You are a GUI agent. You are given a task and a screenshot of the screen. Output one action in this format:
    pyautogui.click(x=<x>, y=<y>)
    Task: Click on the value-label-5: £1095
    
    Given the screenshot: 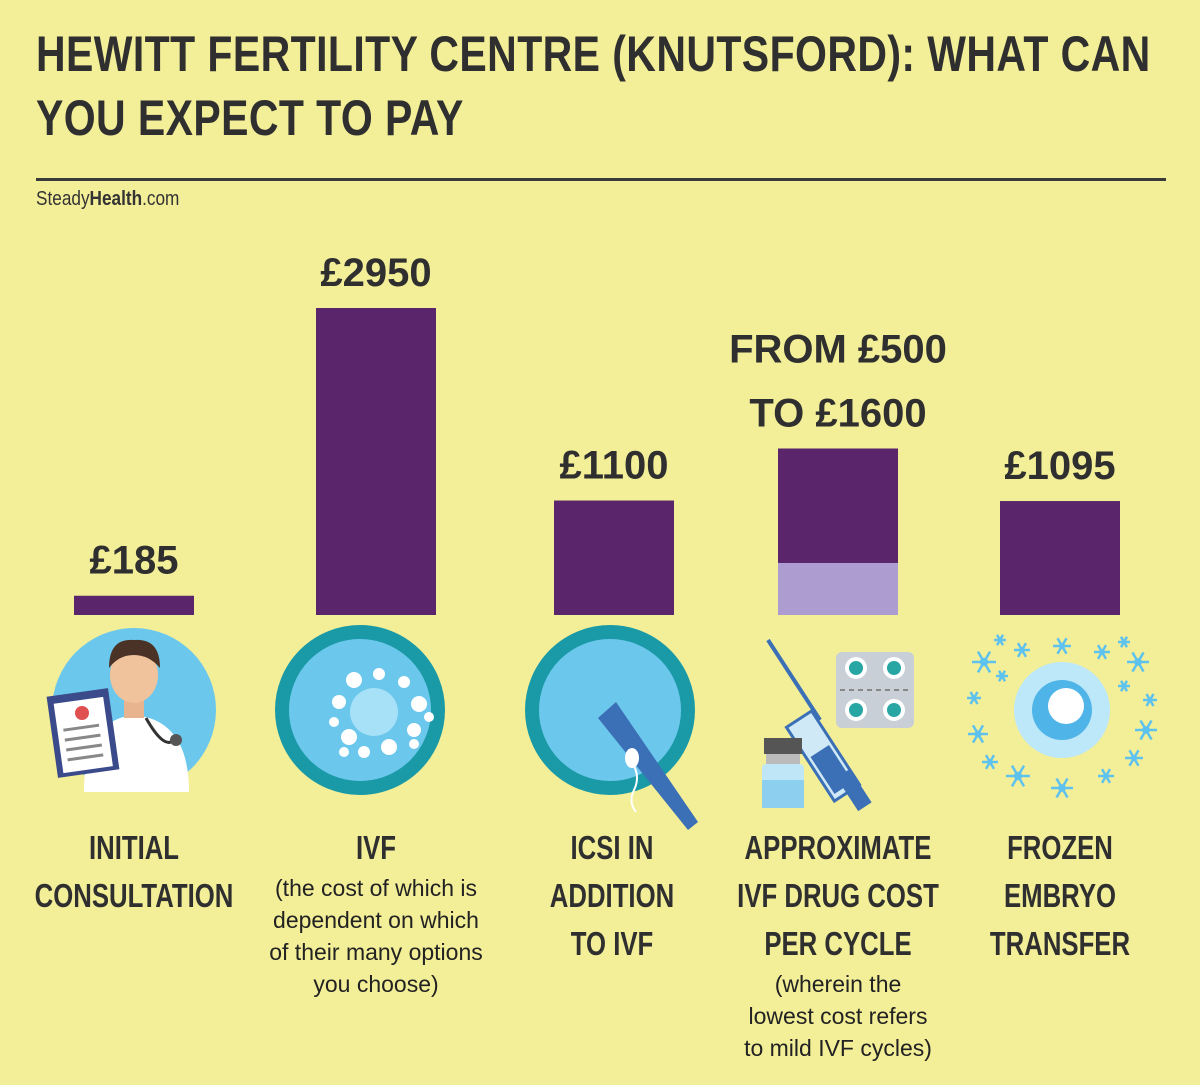 What is the action you would take?
    pyautogui.click(x=1059, y=466)
    